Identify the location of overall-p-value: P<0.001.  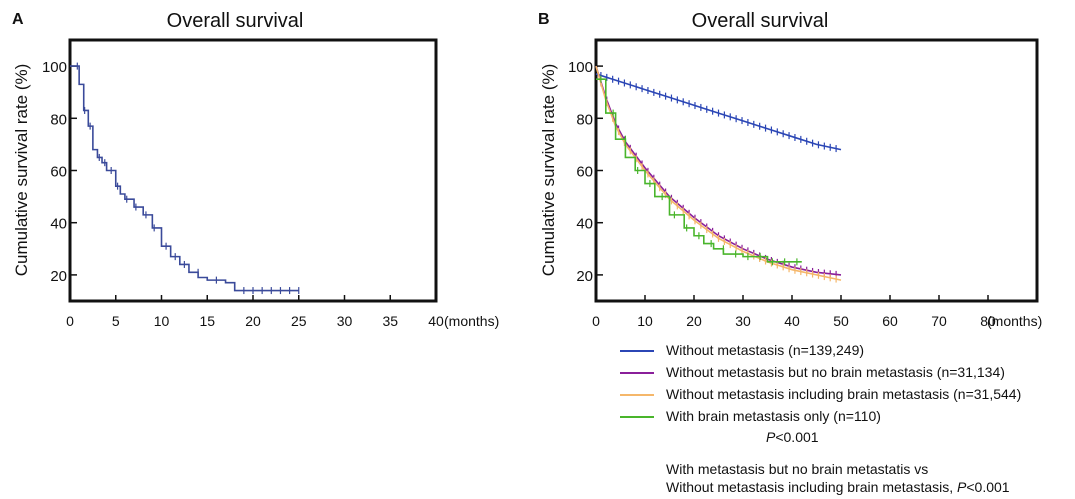
(792, 437).